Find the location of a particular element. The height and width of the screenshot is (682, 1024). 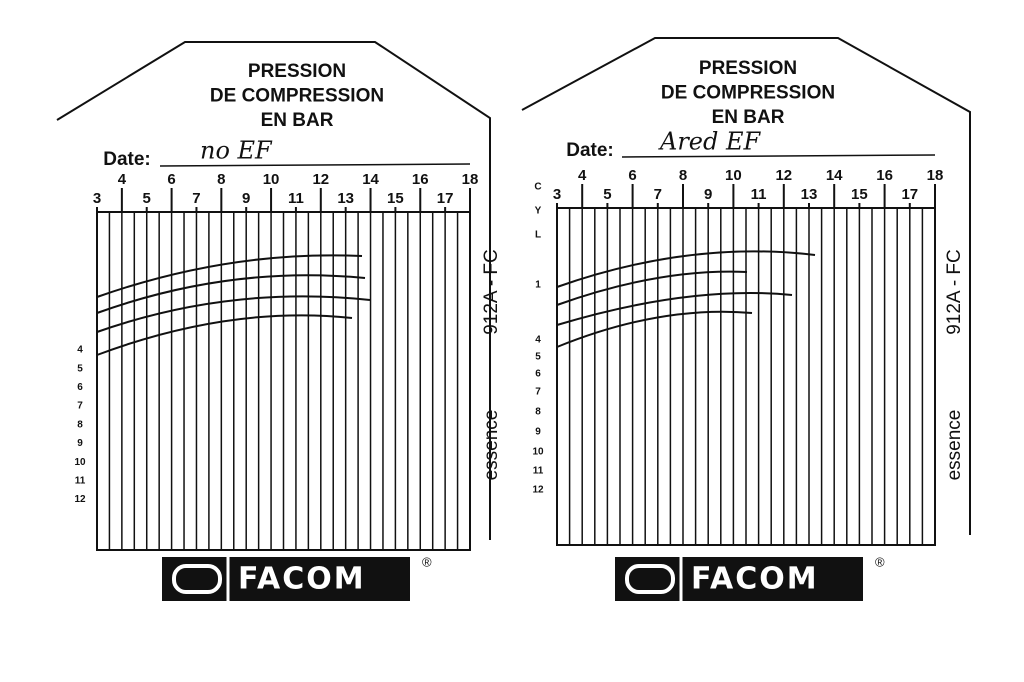

date-value: Ared EF is located at coordinates (710, 142).